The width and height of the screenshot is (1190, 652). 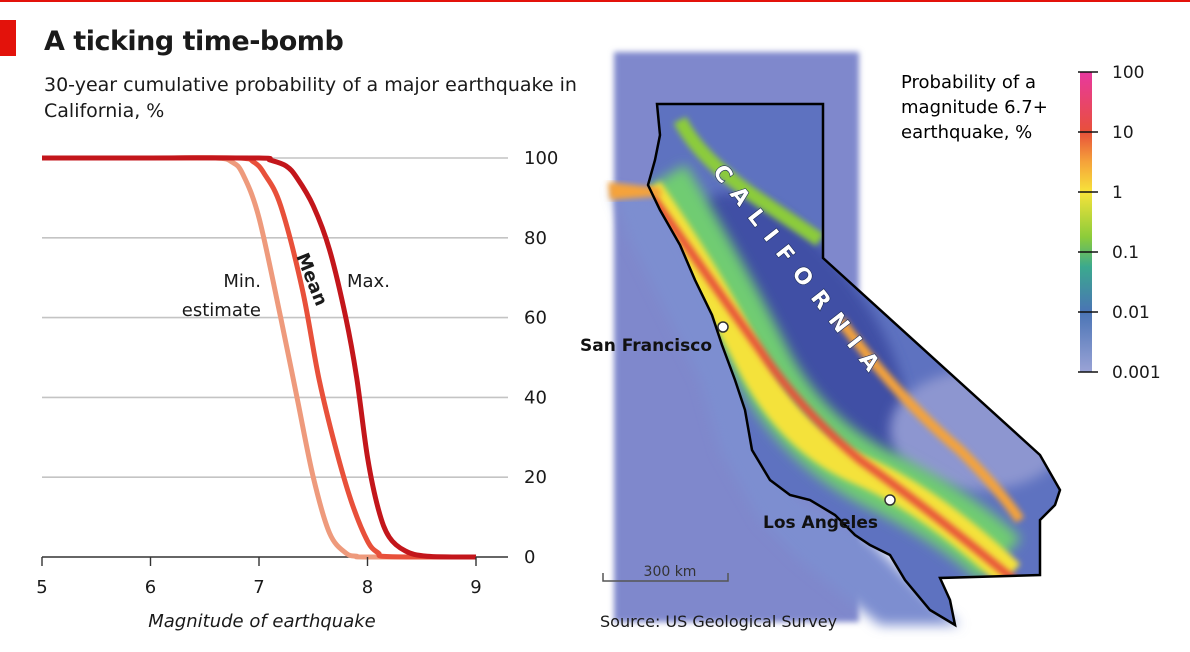 I want to click on top-rule, so click(x=595, y=1).